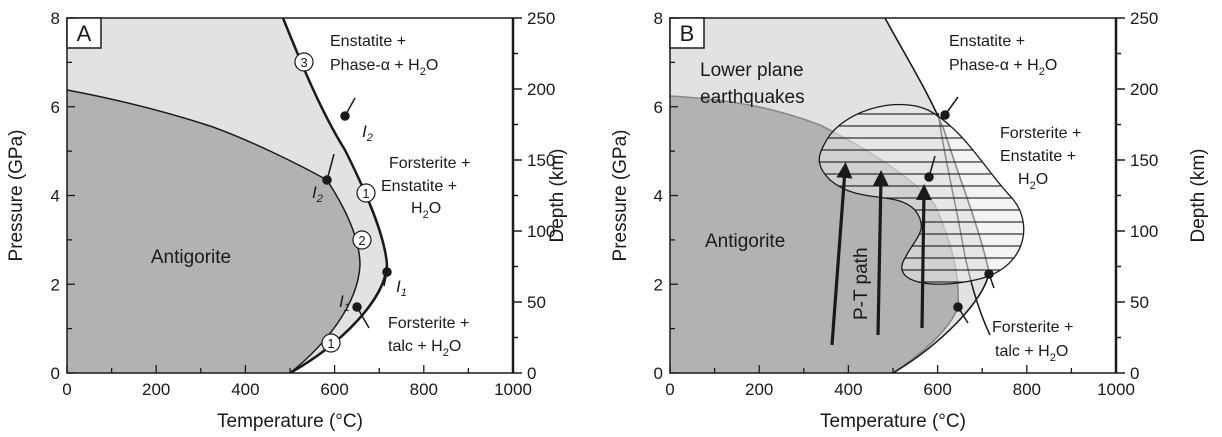  Describe the element at coordinates (1144, 160) in the screenshot. I see `panel-b-y2-tick-label: 150` at that location.